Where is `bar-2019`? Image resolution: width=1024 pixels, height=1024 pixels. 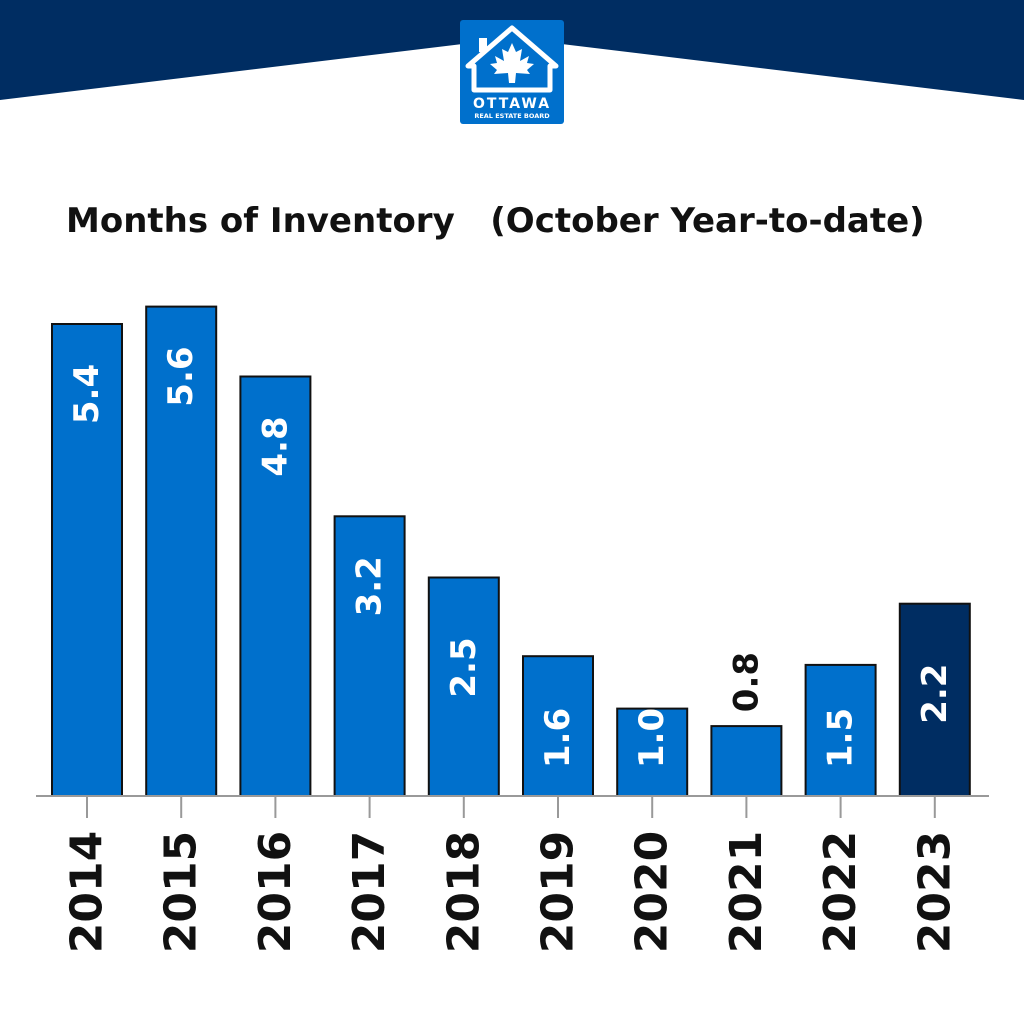
bar-2019 is located at coordinates (558, 726).